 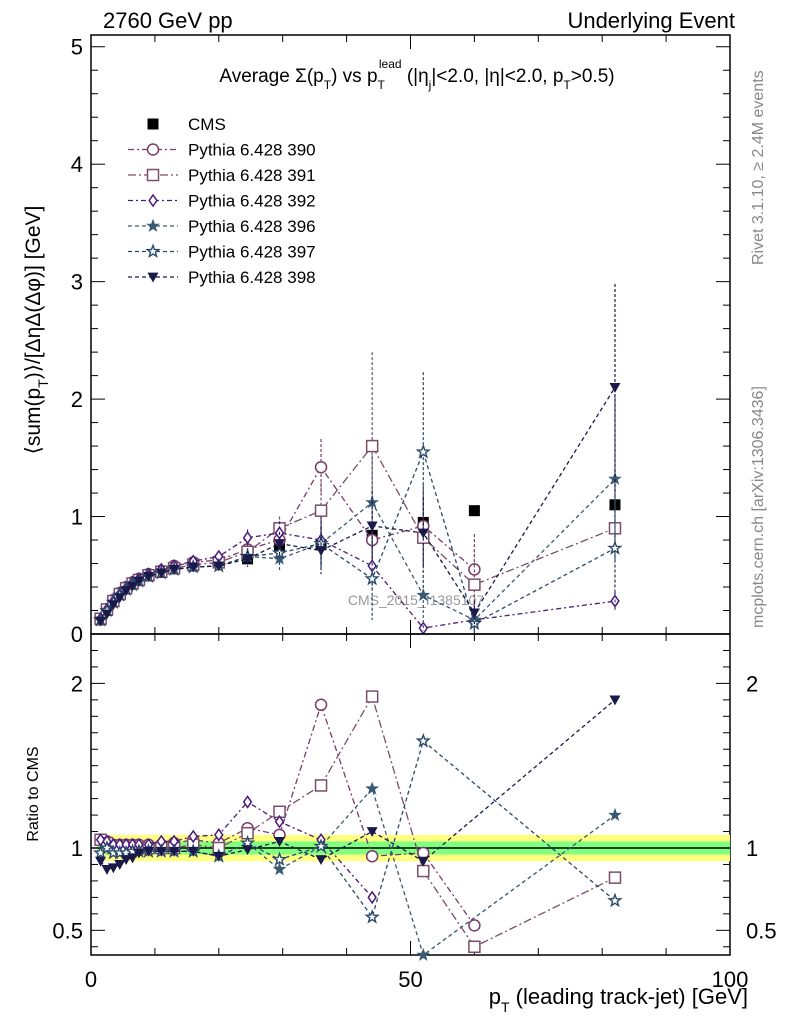 What do you see at coordinates (358, 580) in the screenshot?
I see `series-line` at bounding box center [358, 580].